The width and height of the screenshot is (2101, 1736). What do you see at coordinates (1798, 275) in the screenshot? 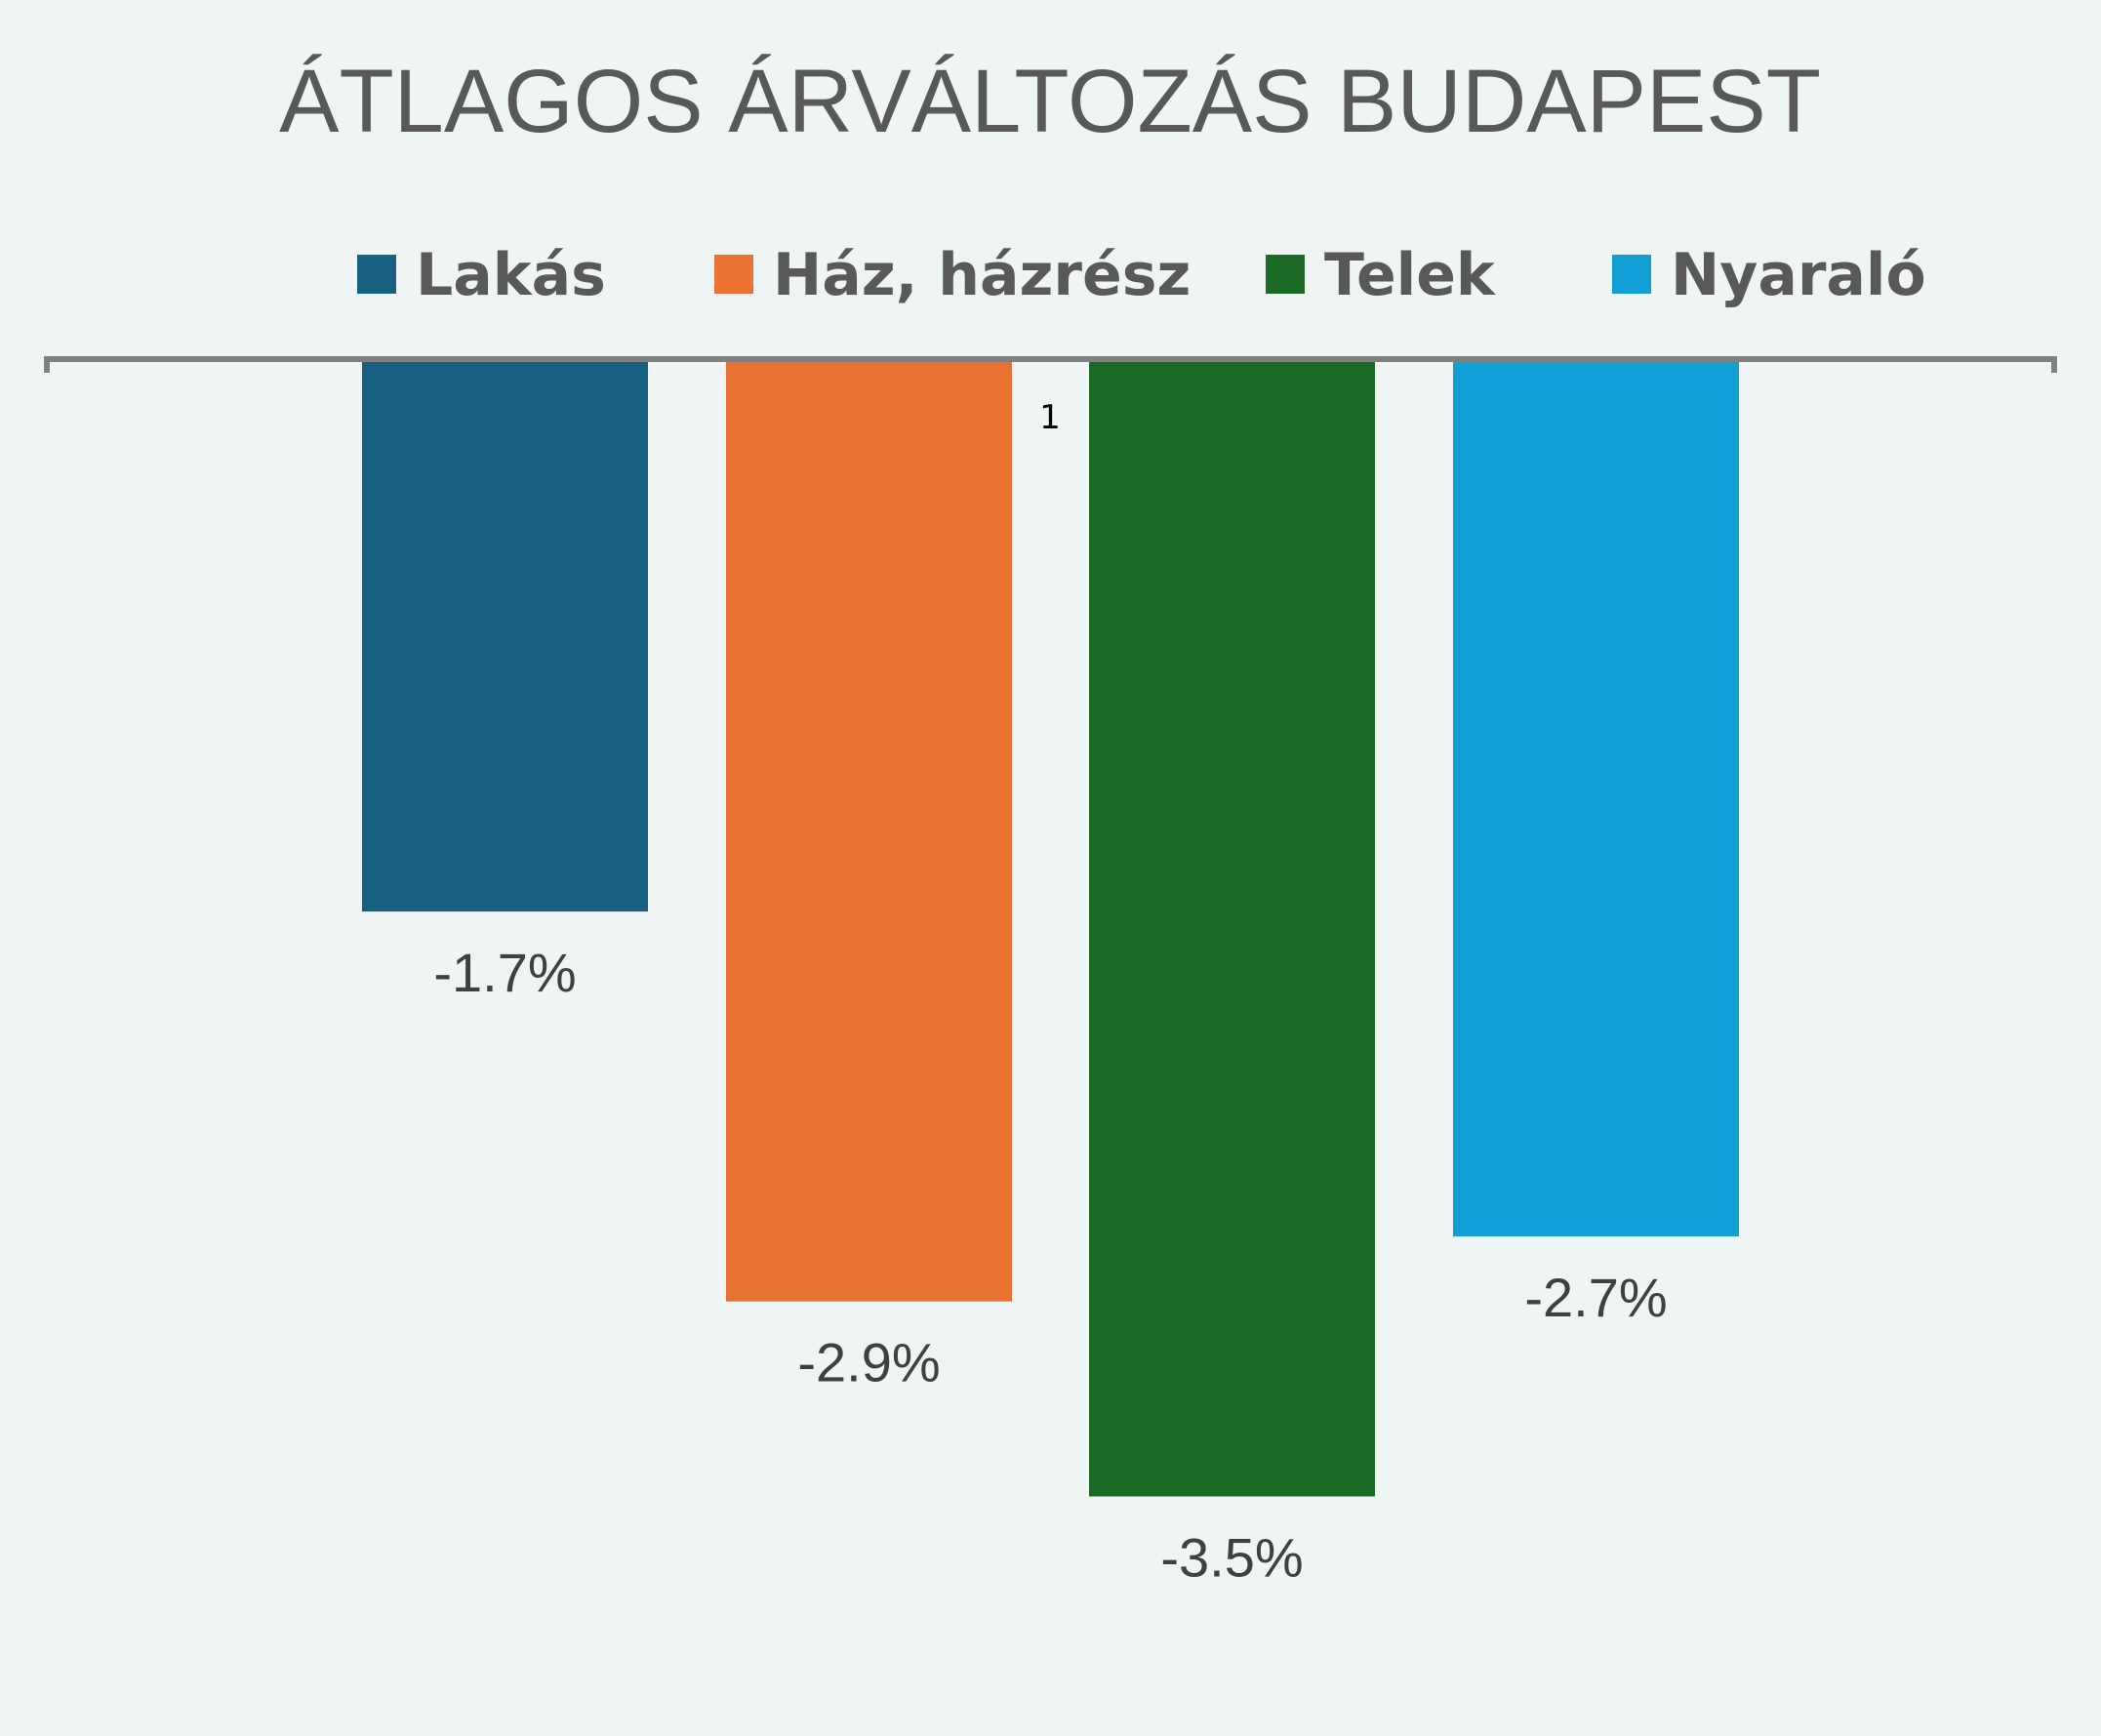
I see `legend-label-4: Nyaraló` at bounding box center [1798, 275].